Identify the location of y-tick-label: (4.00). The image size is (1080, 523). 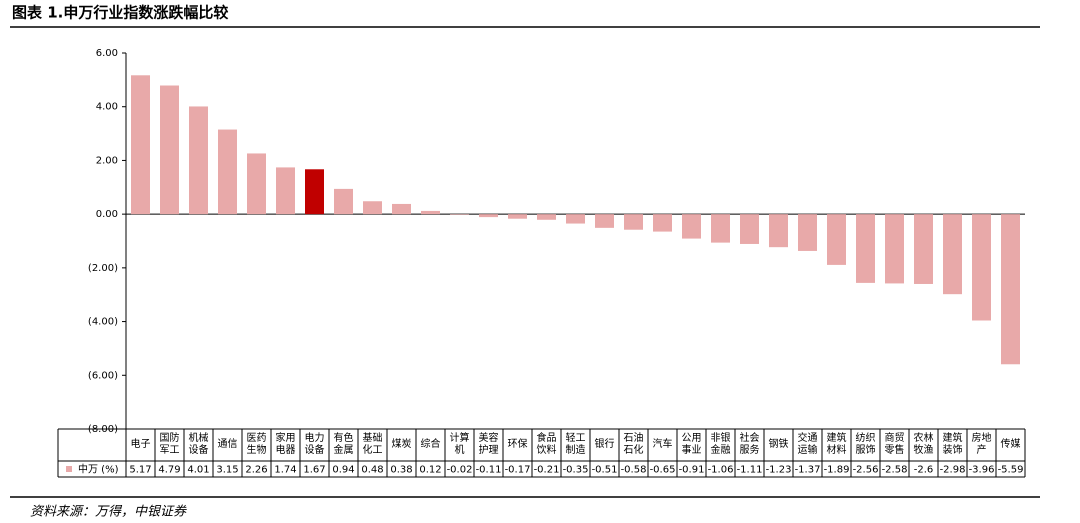
(103, 322).